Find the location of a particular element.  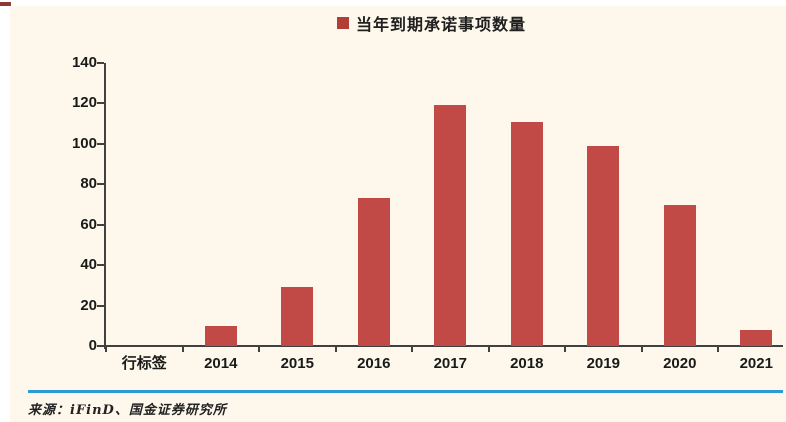

legend-marker-swatch is located at coordinates (343, 23).